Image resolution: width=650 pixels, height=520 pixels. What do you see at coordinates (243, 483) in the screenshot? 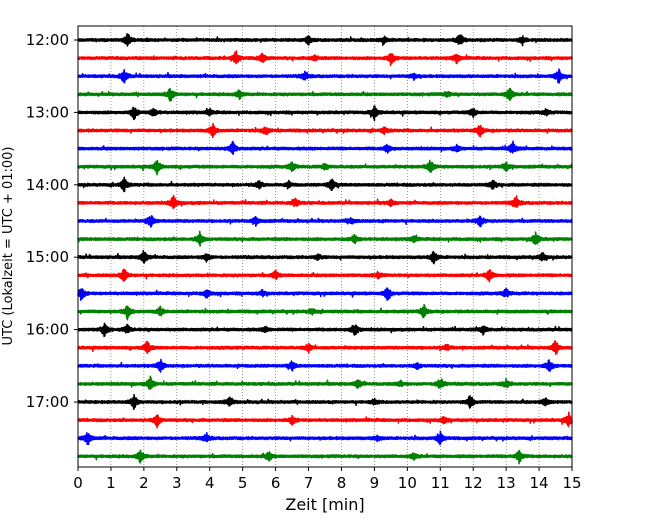
I see `x-tick-label: 5` at bounding box center [243, 483].